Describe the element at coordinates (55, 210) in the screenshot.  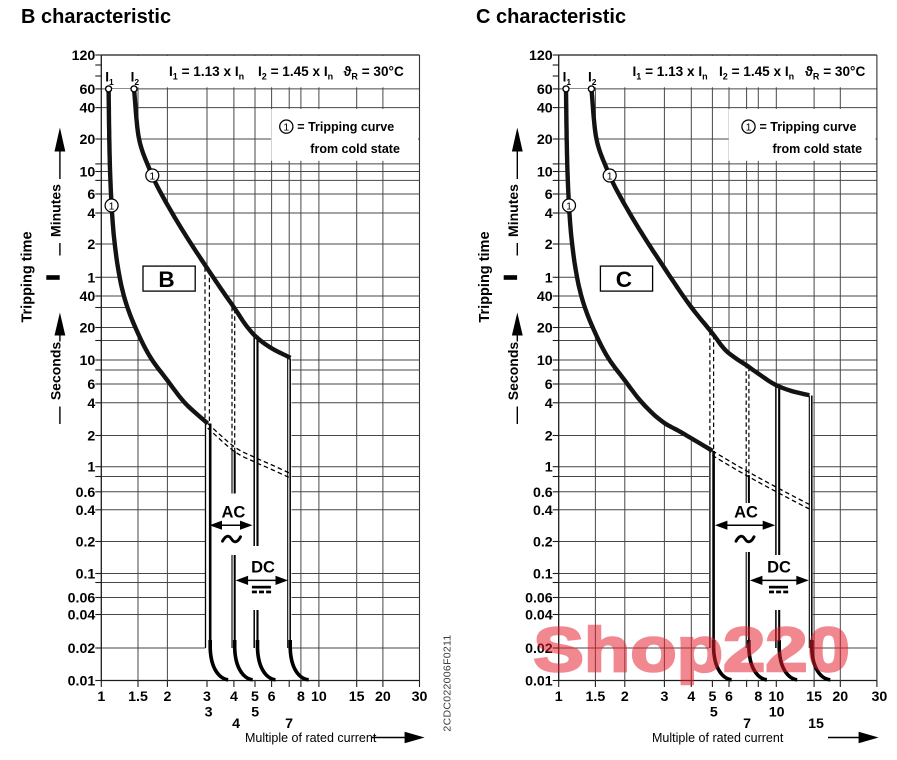
I see `svg-text: Minutes` at that location.